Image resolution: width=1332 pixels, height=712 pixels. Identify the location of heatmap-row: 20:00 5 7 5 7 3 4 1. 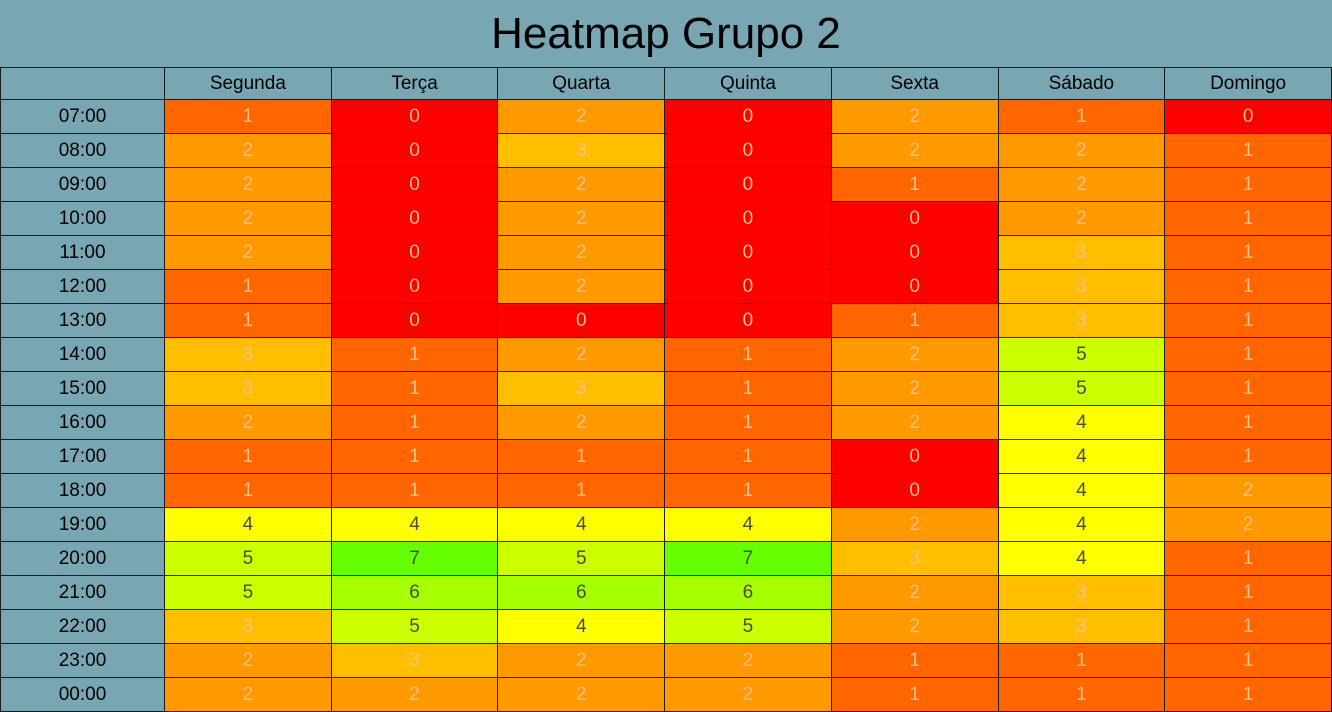
(666, 558).